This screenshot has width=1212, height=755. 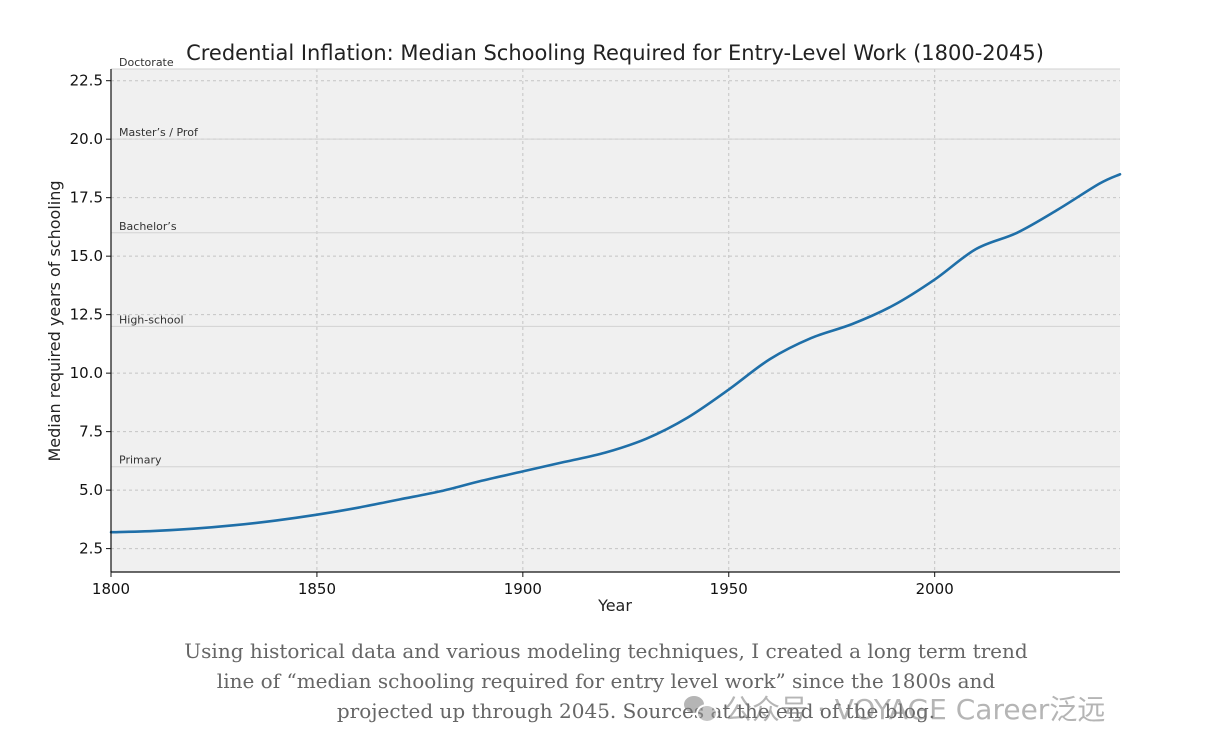 What do you see at coordinates (86, 373) in the screenshot?
I see `y-tick-label: 10.0` at bounding box center [86, 373].